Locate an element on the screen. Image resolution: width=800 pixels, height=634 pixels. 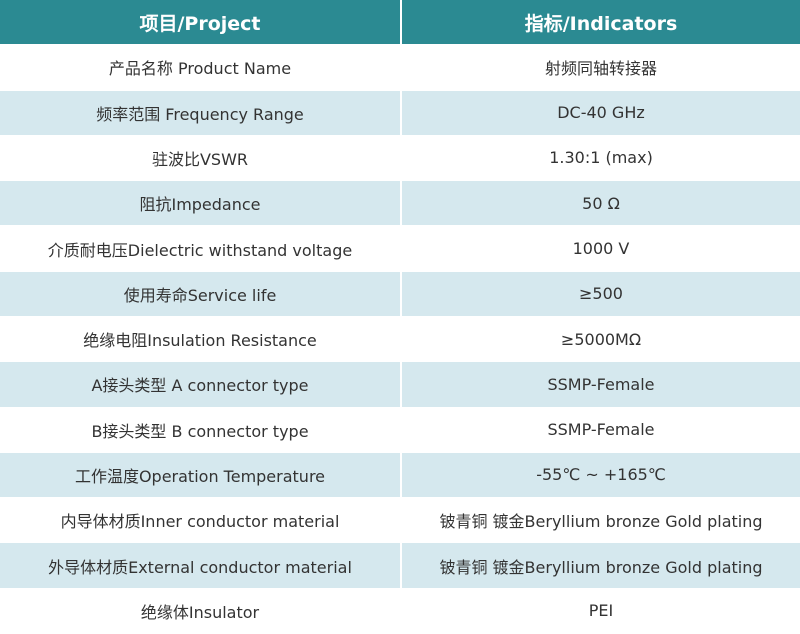
parameter-cell: 内导体材质Inner conductor material is located at coordinates (200, 522).